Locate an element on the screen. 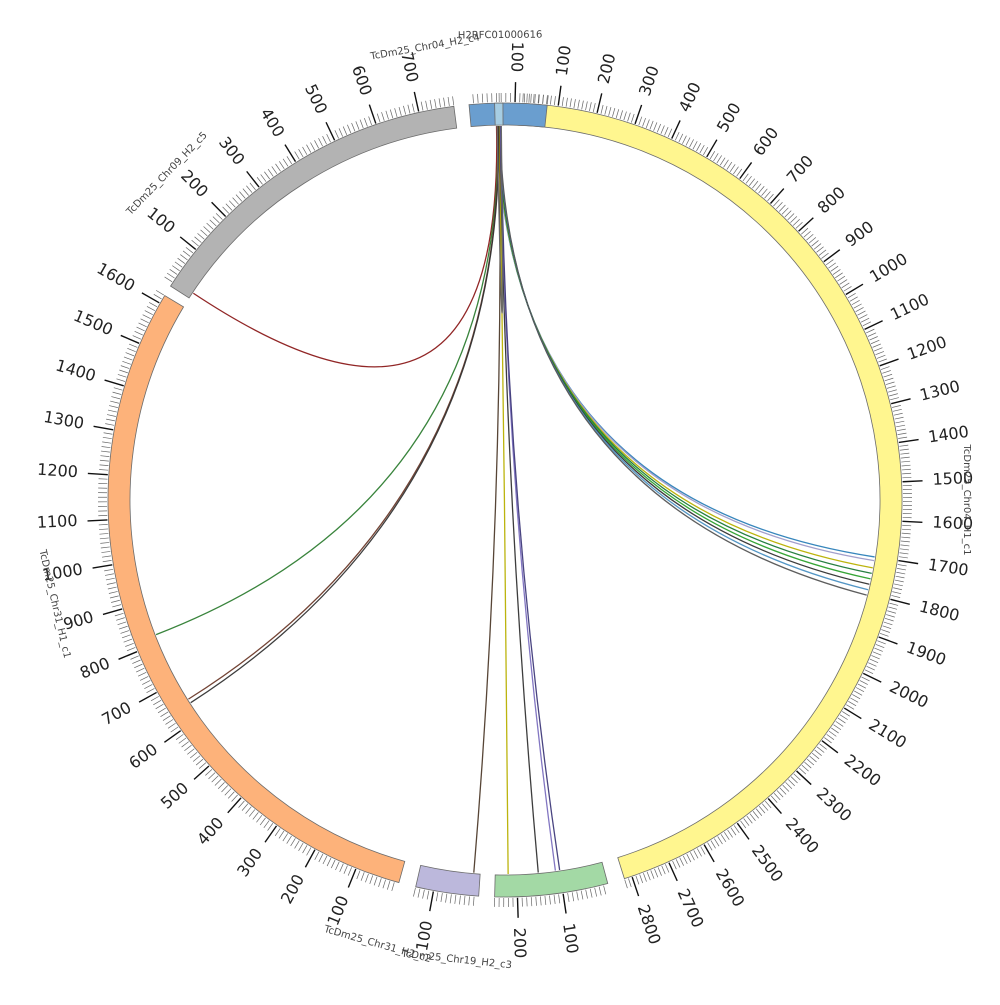 The image size is (1000, 1005). segment-ticks-tcdm25-chr31-h2-c2: 100 is located at coordinates (443, 920).